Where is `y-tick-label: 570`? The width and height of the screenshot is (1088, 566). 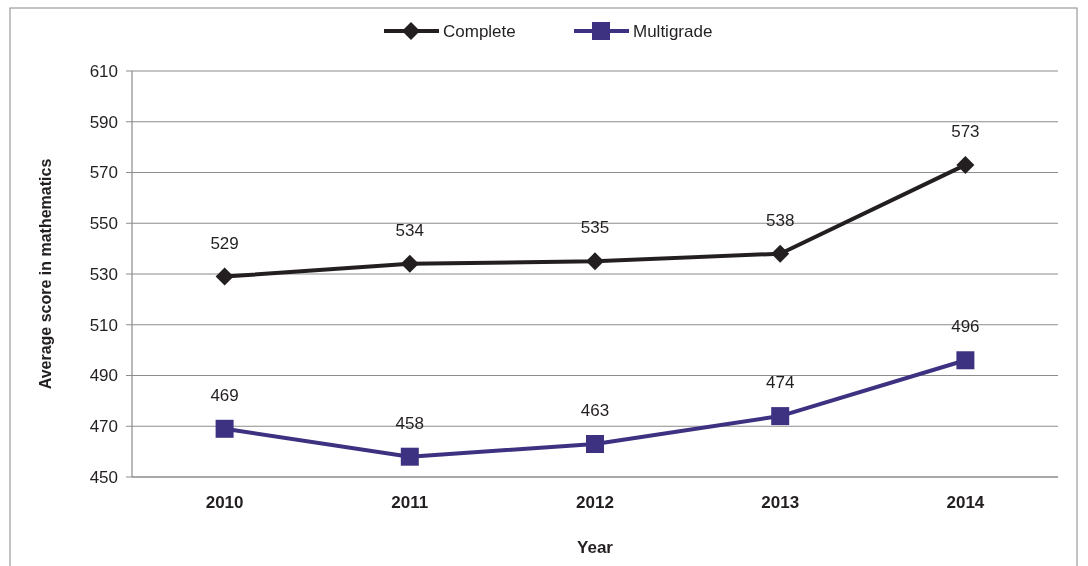
y-tick-label: 570 is located at coordinates (103, 173).